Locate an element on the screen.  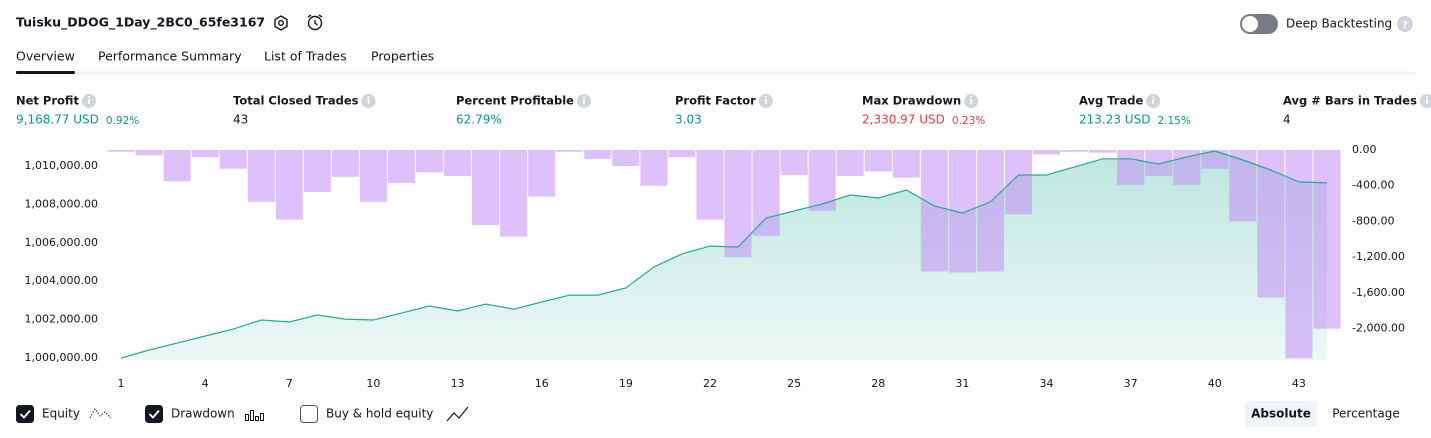
metric-value: 213.23 USD is located at coordinates (1114, 120).